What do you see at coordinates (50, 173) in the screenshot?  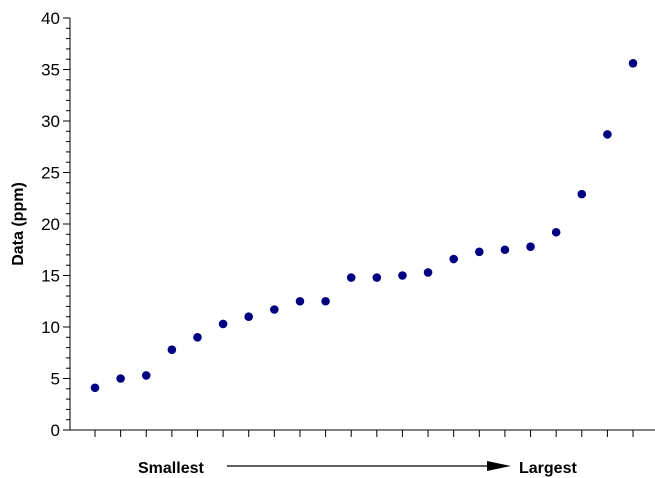 I see `y-tick-label: 25` at bounding box center [50, 173].